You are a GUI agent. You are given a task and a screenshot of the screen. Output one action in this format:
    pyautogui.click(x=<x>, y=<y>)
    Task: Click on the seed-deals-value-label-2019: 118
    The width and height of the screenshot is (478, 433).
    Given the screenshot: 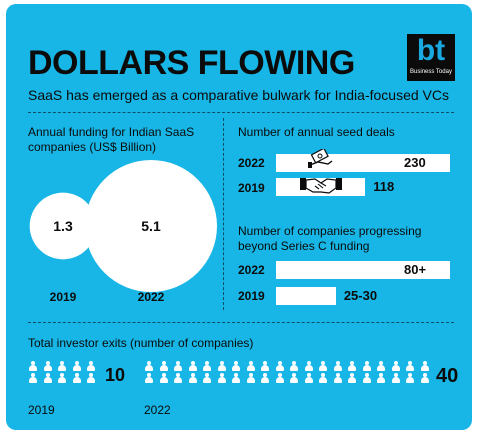 What is the action you would take?
    pyautogui.click(x=384, y=186)
    